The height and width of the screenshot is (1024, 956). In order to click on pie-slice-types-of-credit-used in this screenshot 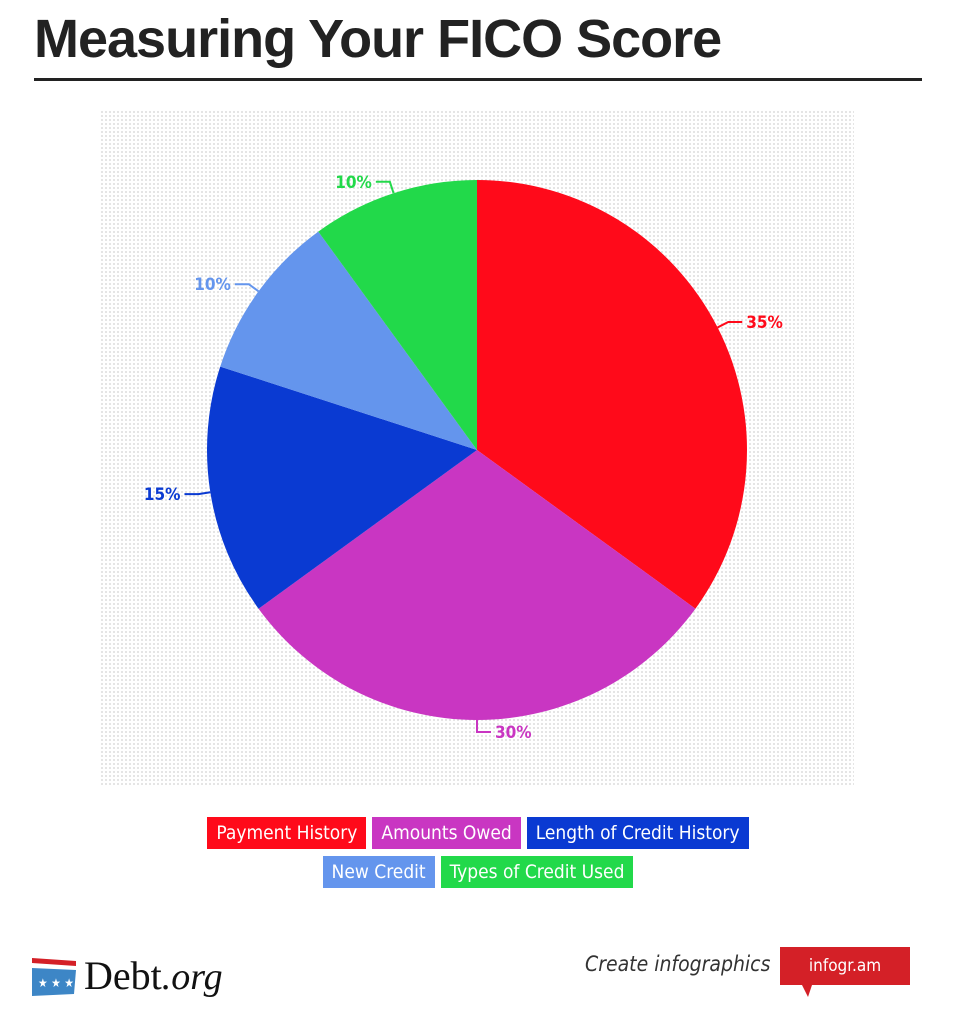, I will do `click(397, 315)`.